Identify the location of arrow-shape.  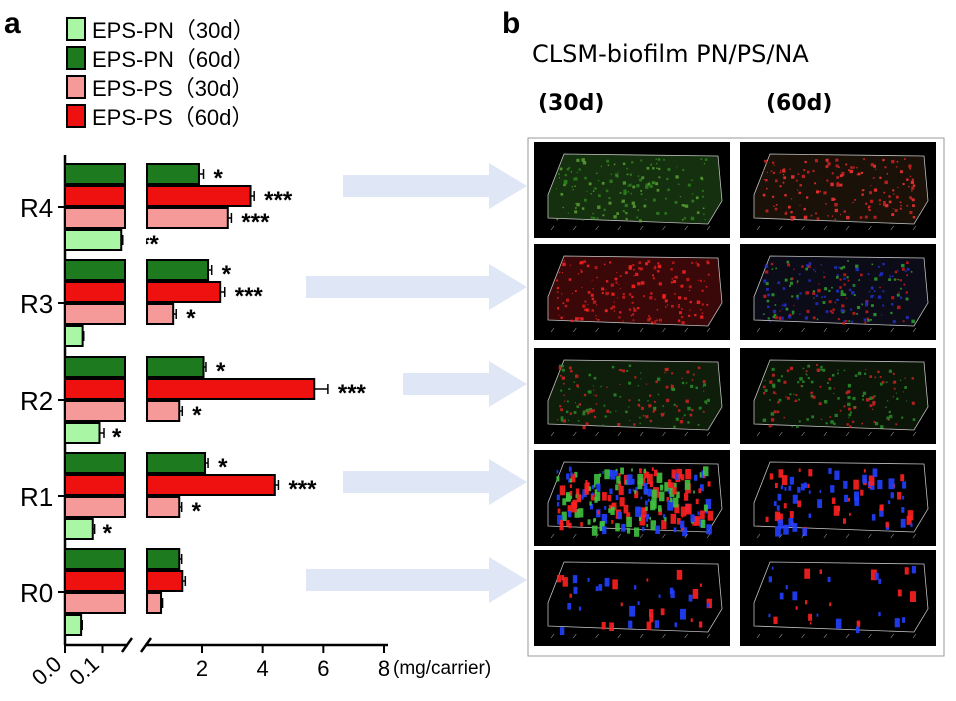
(435, 186).